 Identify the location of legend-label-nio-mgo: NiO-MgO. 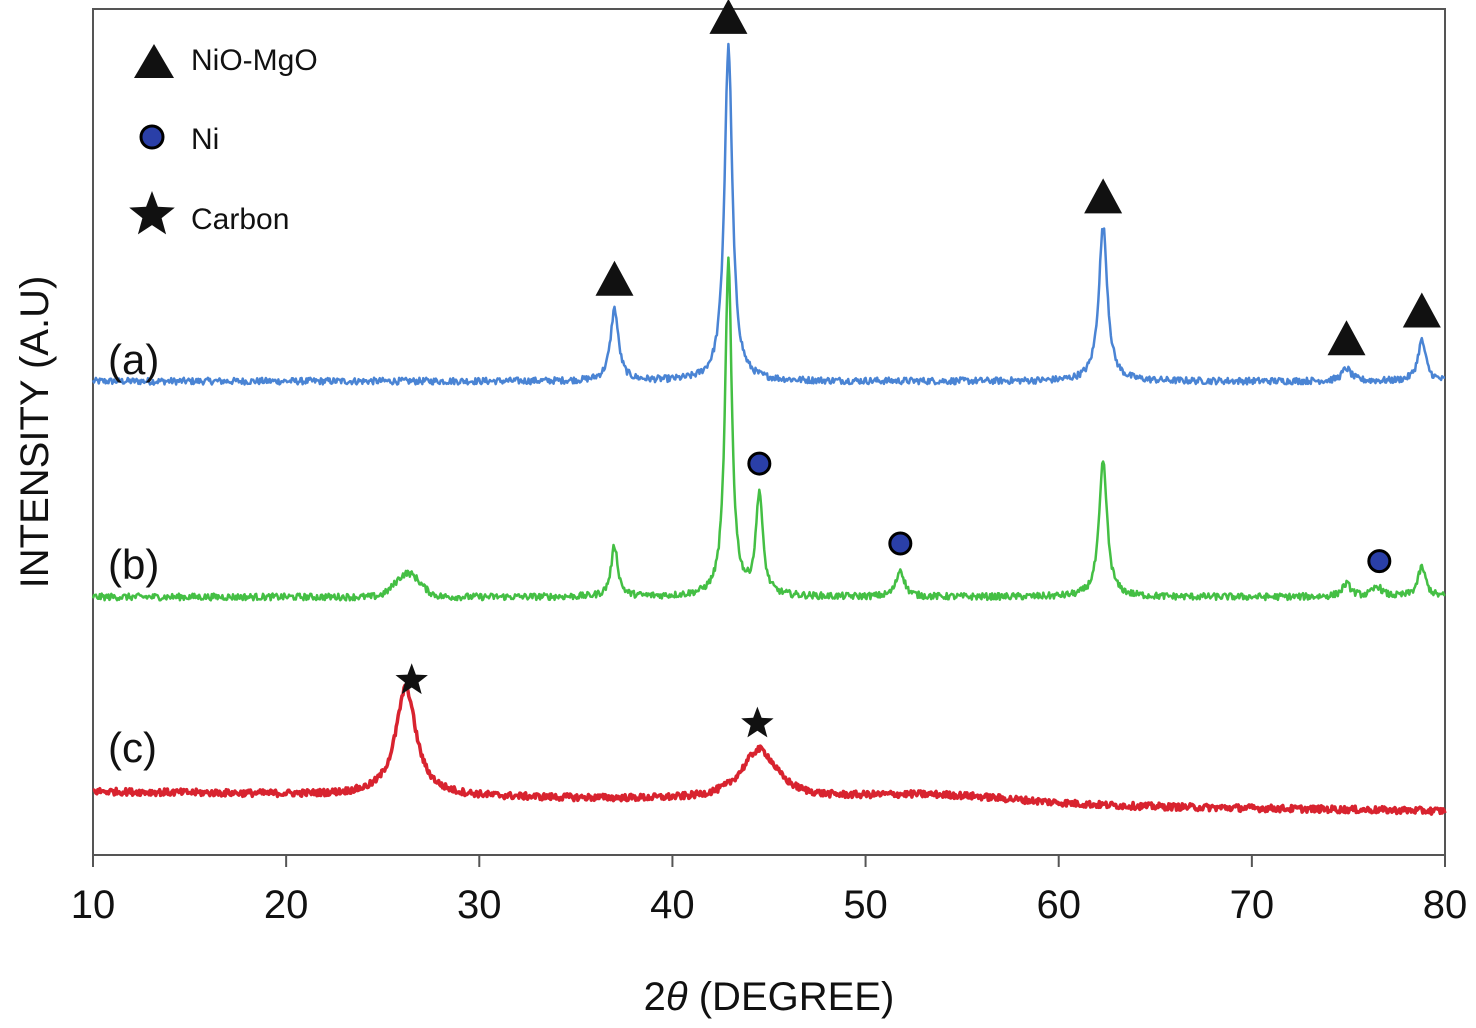
(254, 60).